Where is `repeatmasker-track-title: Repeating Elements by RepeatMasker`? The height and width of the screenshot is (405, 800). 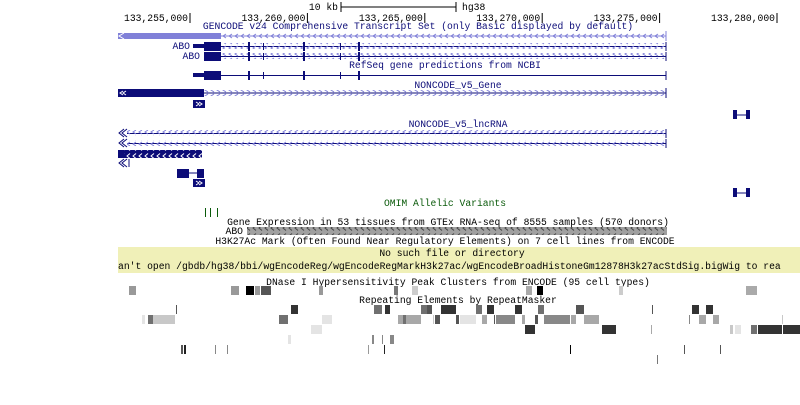 repeatmasker-track-title: Repeating Elements by RepeatMasker is located at coordinates (458, 300).